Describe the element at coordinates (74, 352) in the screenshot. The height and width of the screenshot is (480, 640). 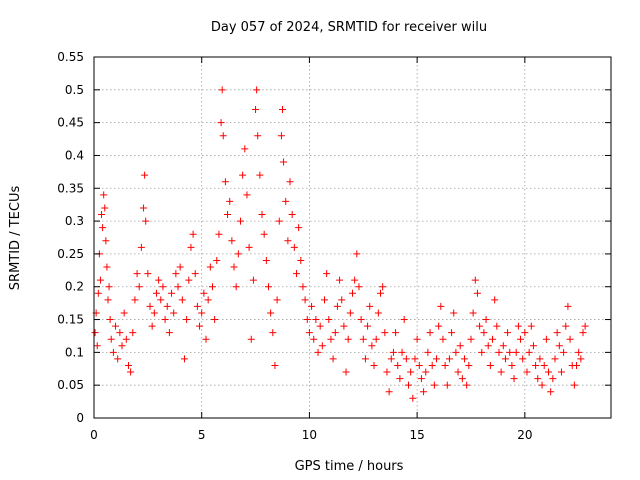
I see `y-tick-label: 0.1` at that location.